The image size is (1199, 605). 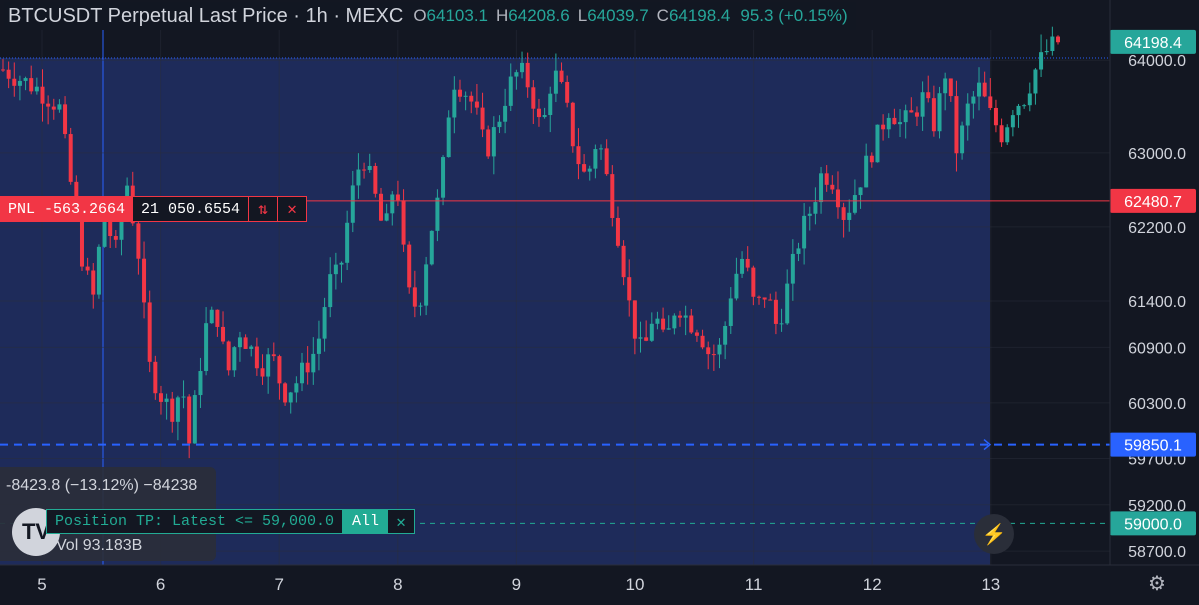 I want to click on tp-text: Position TP: Latest <= 59,000.0, so click(x=195, y=521).